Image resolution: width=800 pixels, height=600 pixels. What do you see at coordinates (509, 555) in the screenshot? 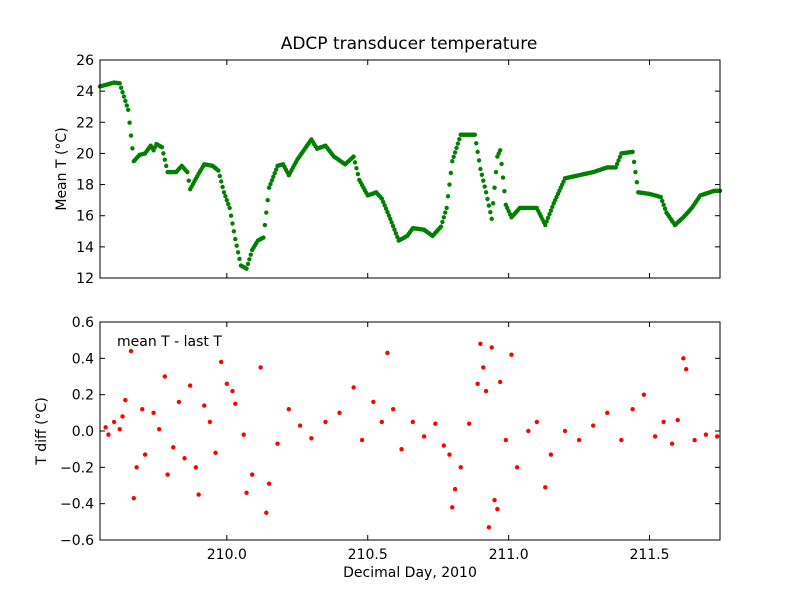
I see `bottom-xtick-label: 211.0` at bounding box center [509, 555].